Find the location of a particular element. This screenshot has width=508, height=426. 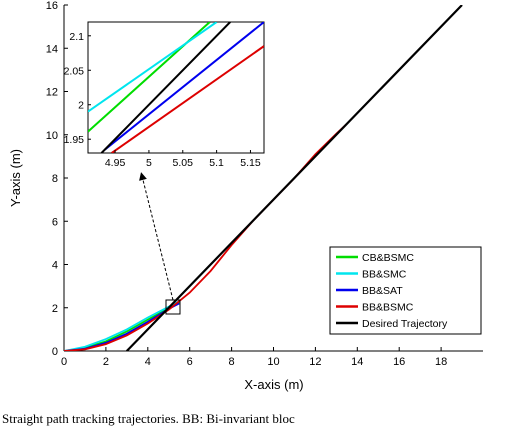

y-tick-label: 10 is located at coordinates (52, 136).